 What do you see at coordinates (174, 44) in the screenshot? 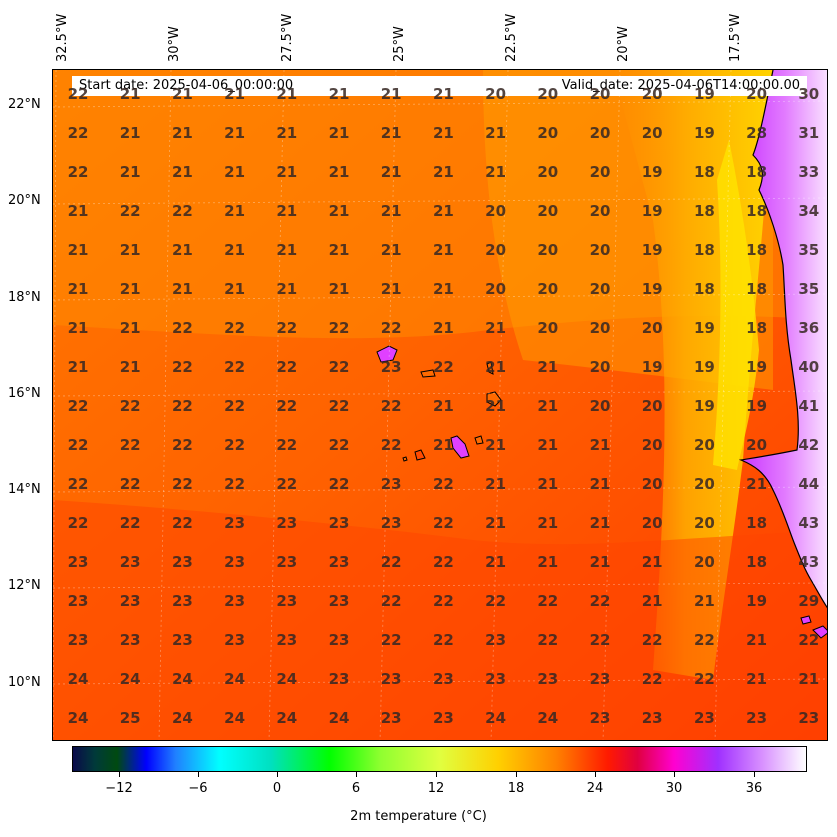
I see `longitude-label: 30°W` at bounding box center [174, 44].